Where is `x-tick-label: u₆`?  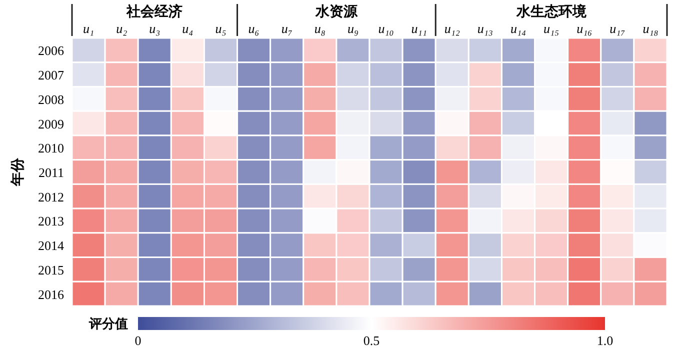 x-tick-label: u₆ is located at coordinates (254, 28).